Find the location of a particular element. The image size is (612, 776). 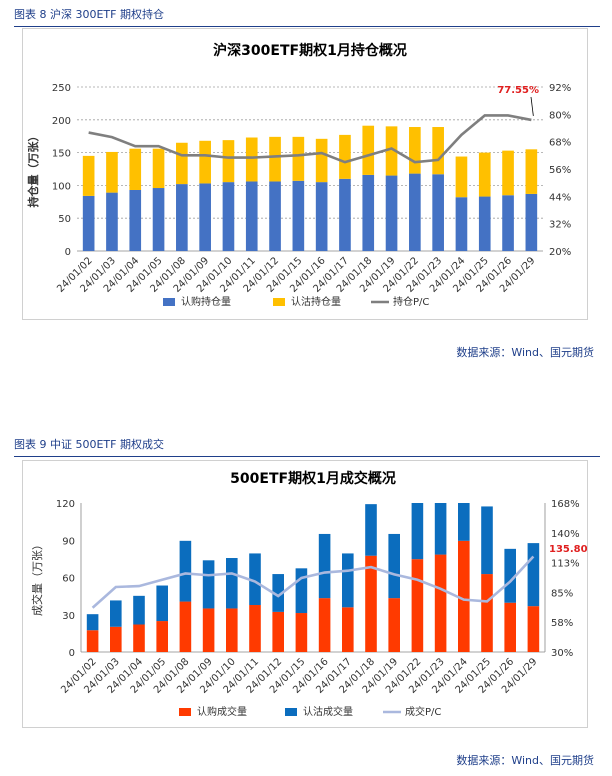

y2-tick-label: 85% is located at coordinates (562, 593).